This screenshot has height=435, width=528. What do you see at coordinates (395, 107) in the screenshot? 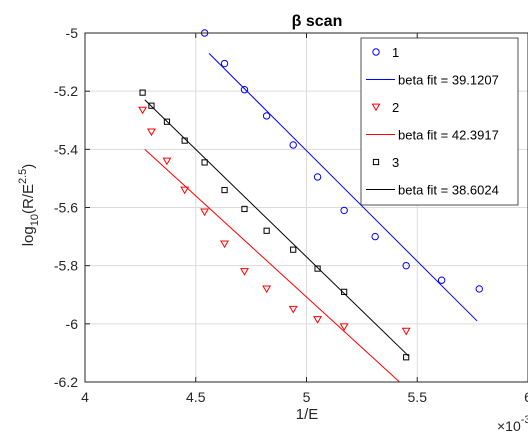
I see `legend-label: 2` at bounding box center [395, 107].